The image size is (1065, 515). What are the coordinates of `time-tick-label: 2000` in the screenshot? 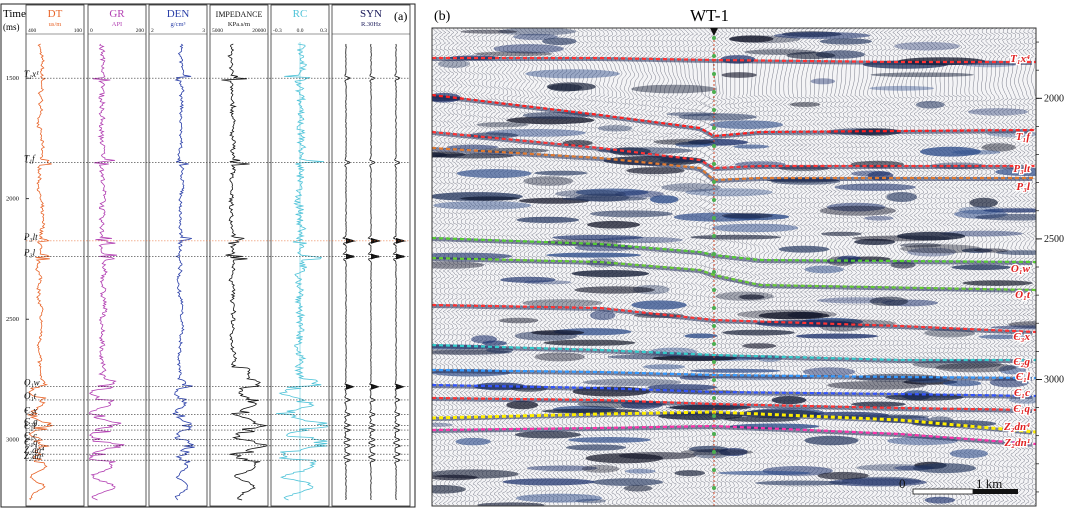 It's located at (12, 199).